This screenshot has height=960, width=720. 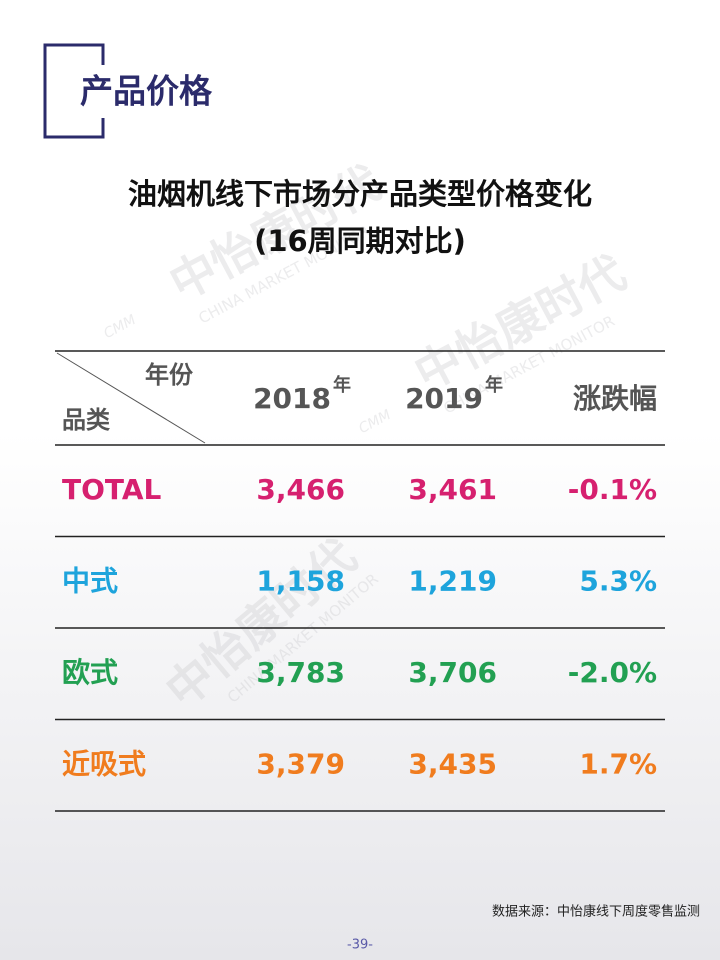 What do you see at coordinates (612, 672) in the screenshot?
I see `cell: -2.0%` at bounding box center [612, 672].